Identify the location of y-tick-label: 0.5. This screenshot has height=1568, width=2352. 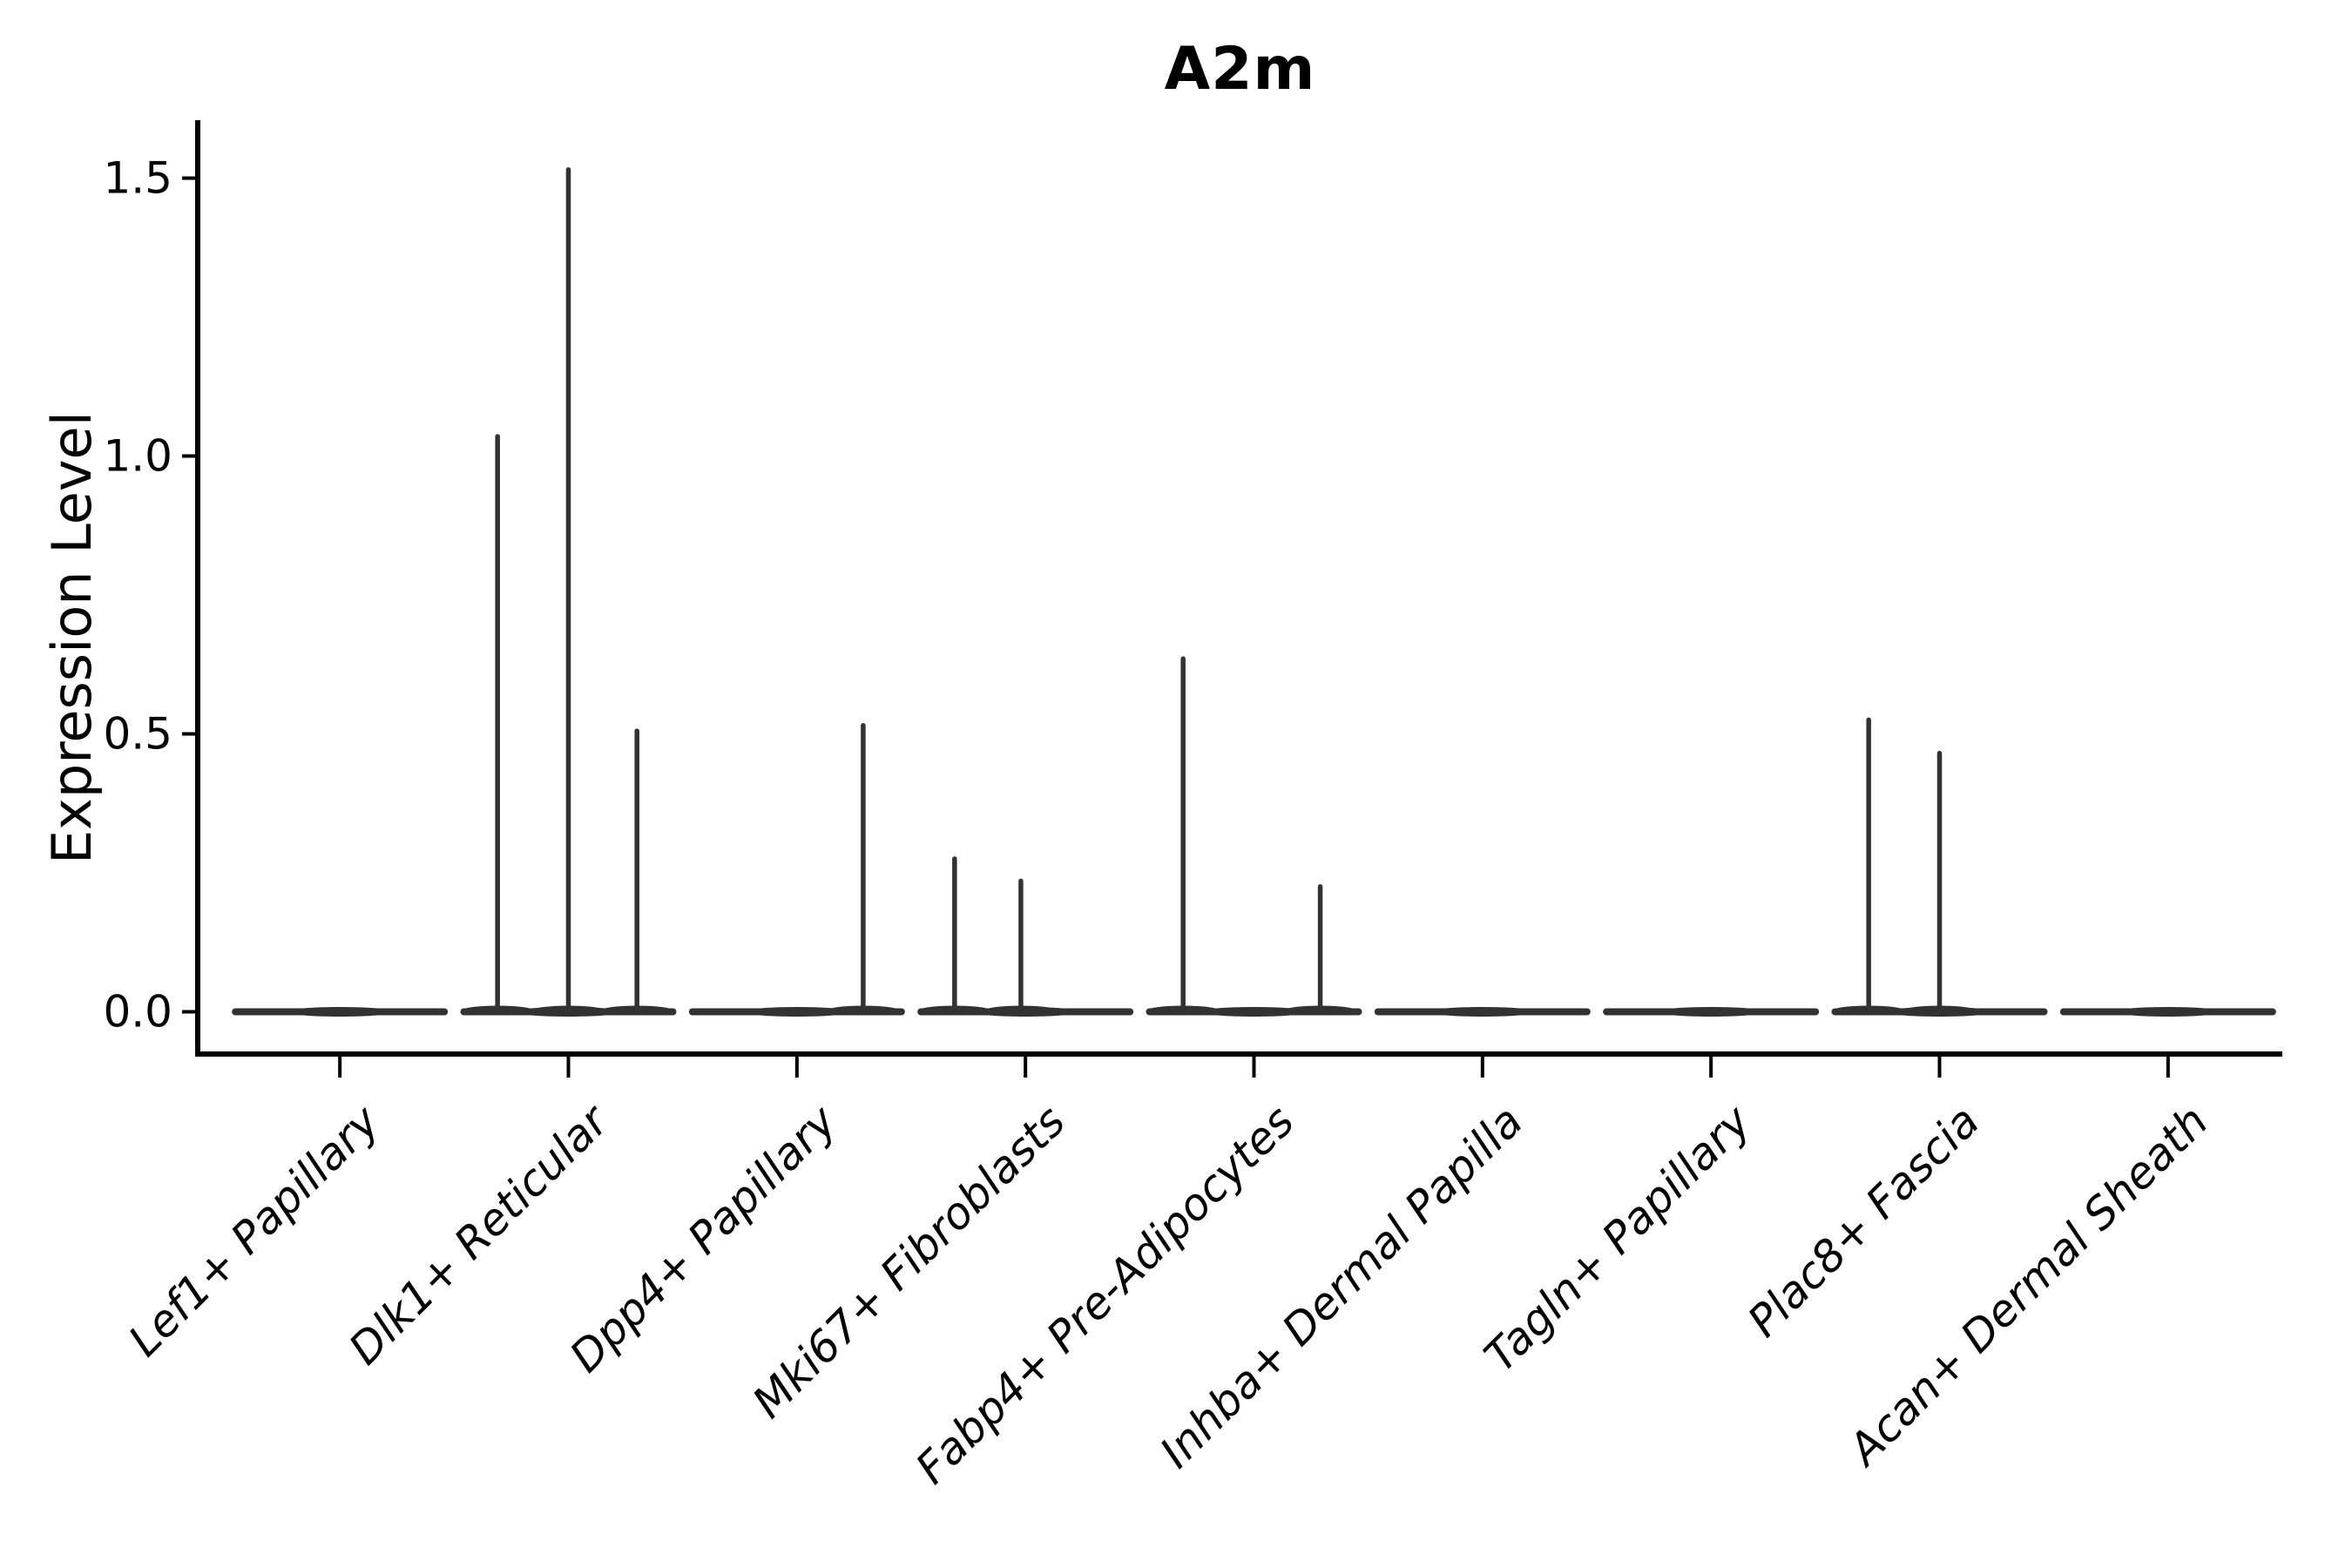
(137, 734).